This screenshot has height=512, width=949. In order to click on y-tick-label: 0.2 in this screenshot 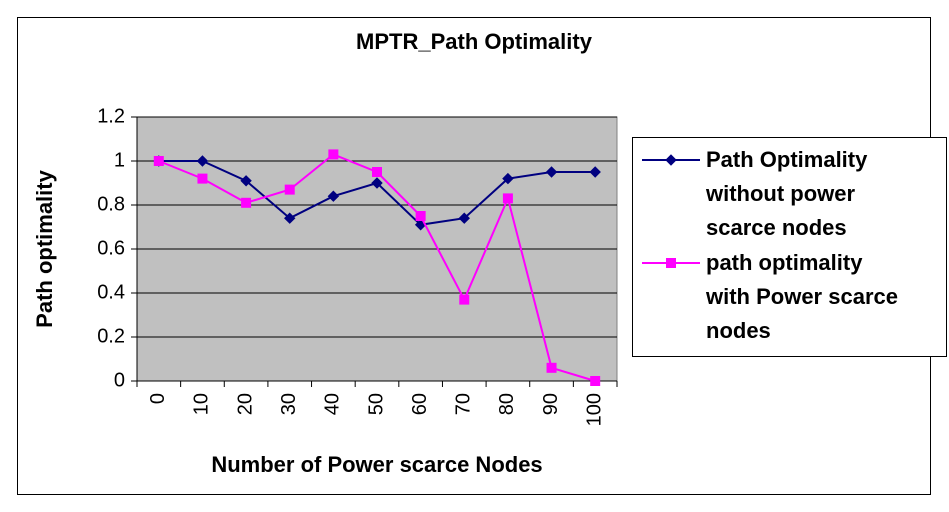, I will do `click(111, 336)`.